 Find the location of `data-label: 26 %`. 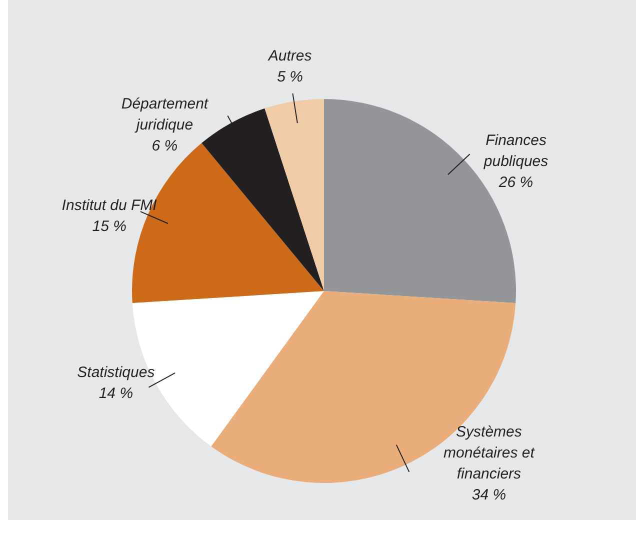

data-label: 26 % is located at coordinates (516, 182).